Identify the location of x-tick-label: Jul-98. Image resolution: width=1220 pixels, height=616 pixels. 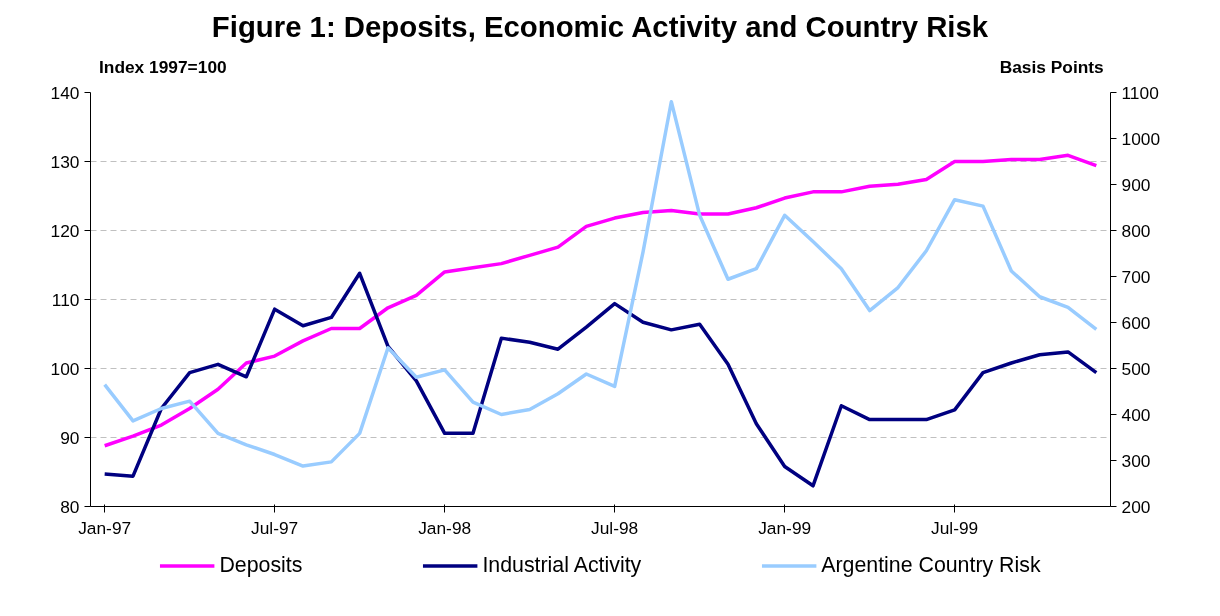
(615, 527).